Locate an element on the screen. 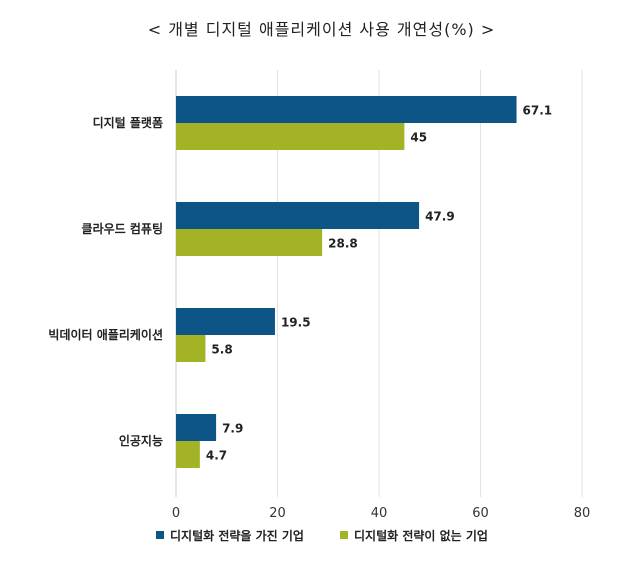 This screenshot has width=643, height=582. legend-label: 디지털화 전략을 가진 기업 is located at coordinates (237, 535).